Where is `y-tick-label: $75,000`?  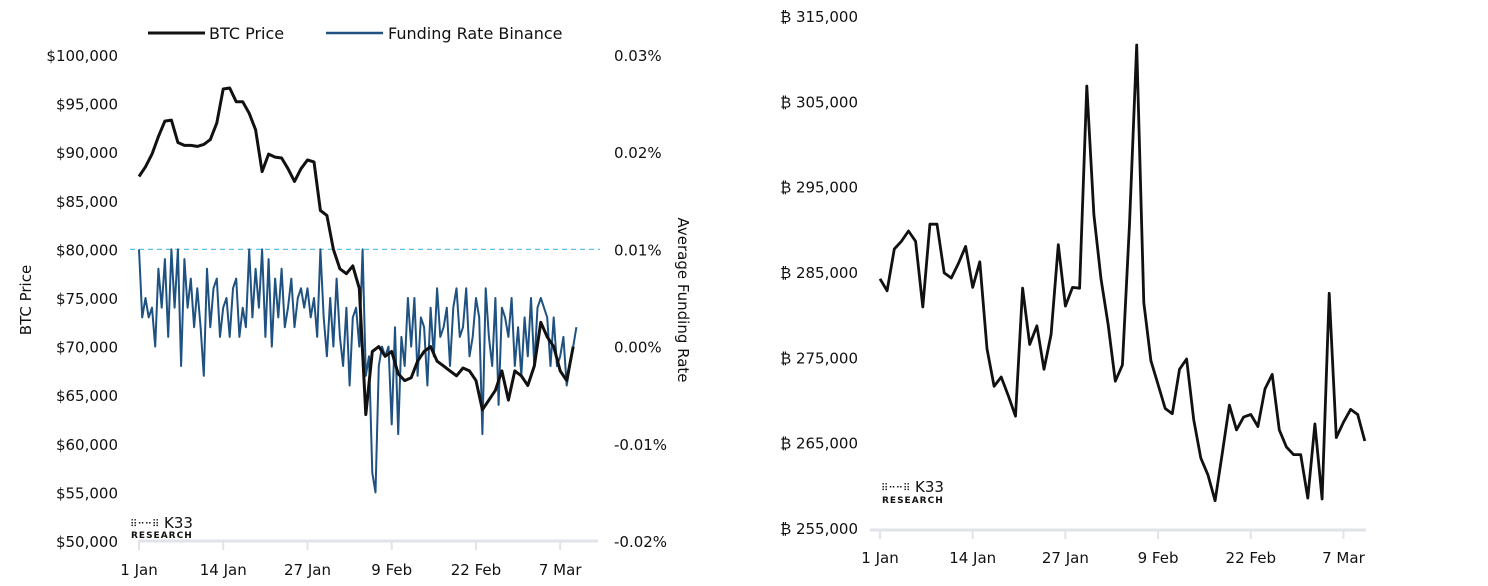 y-tick-label: $75,000 is located at coordinates (87, 299).